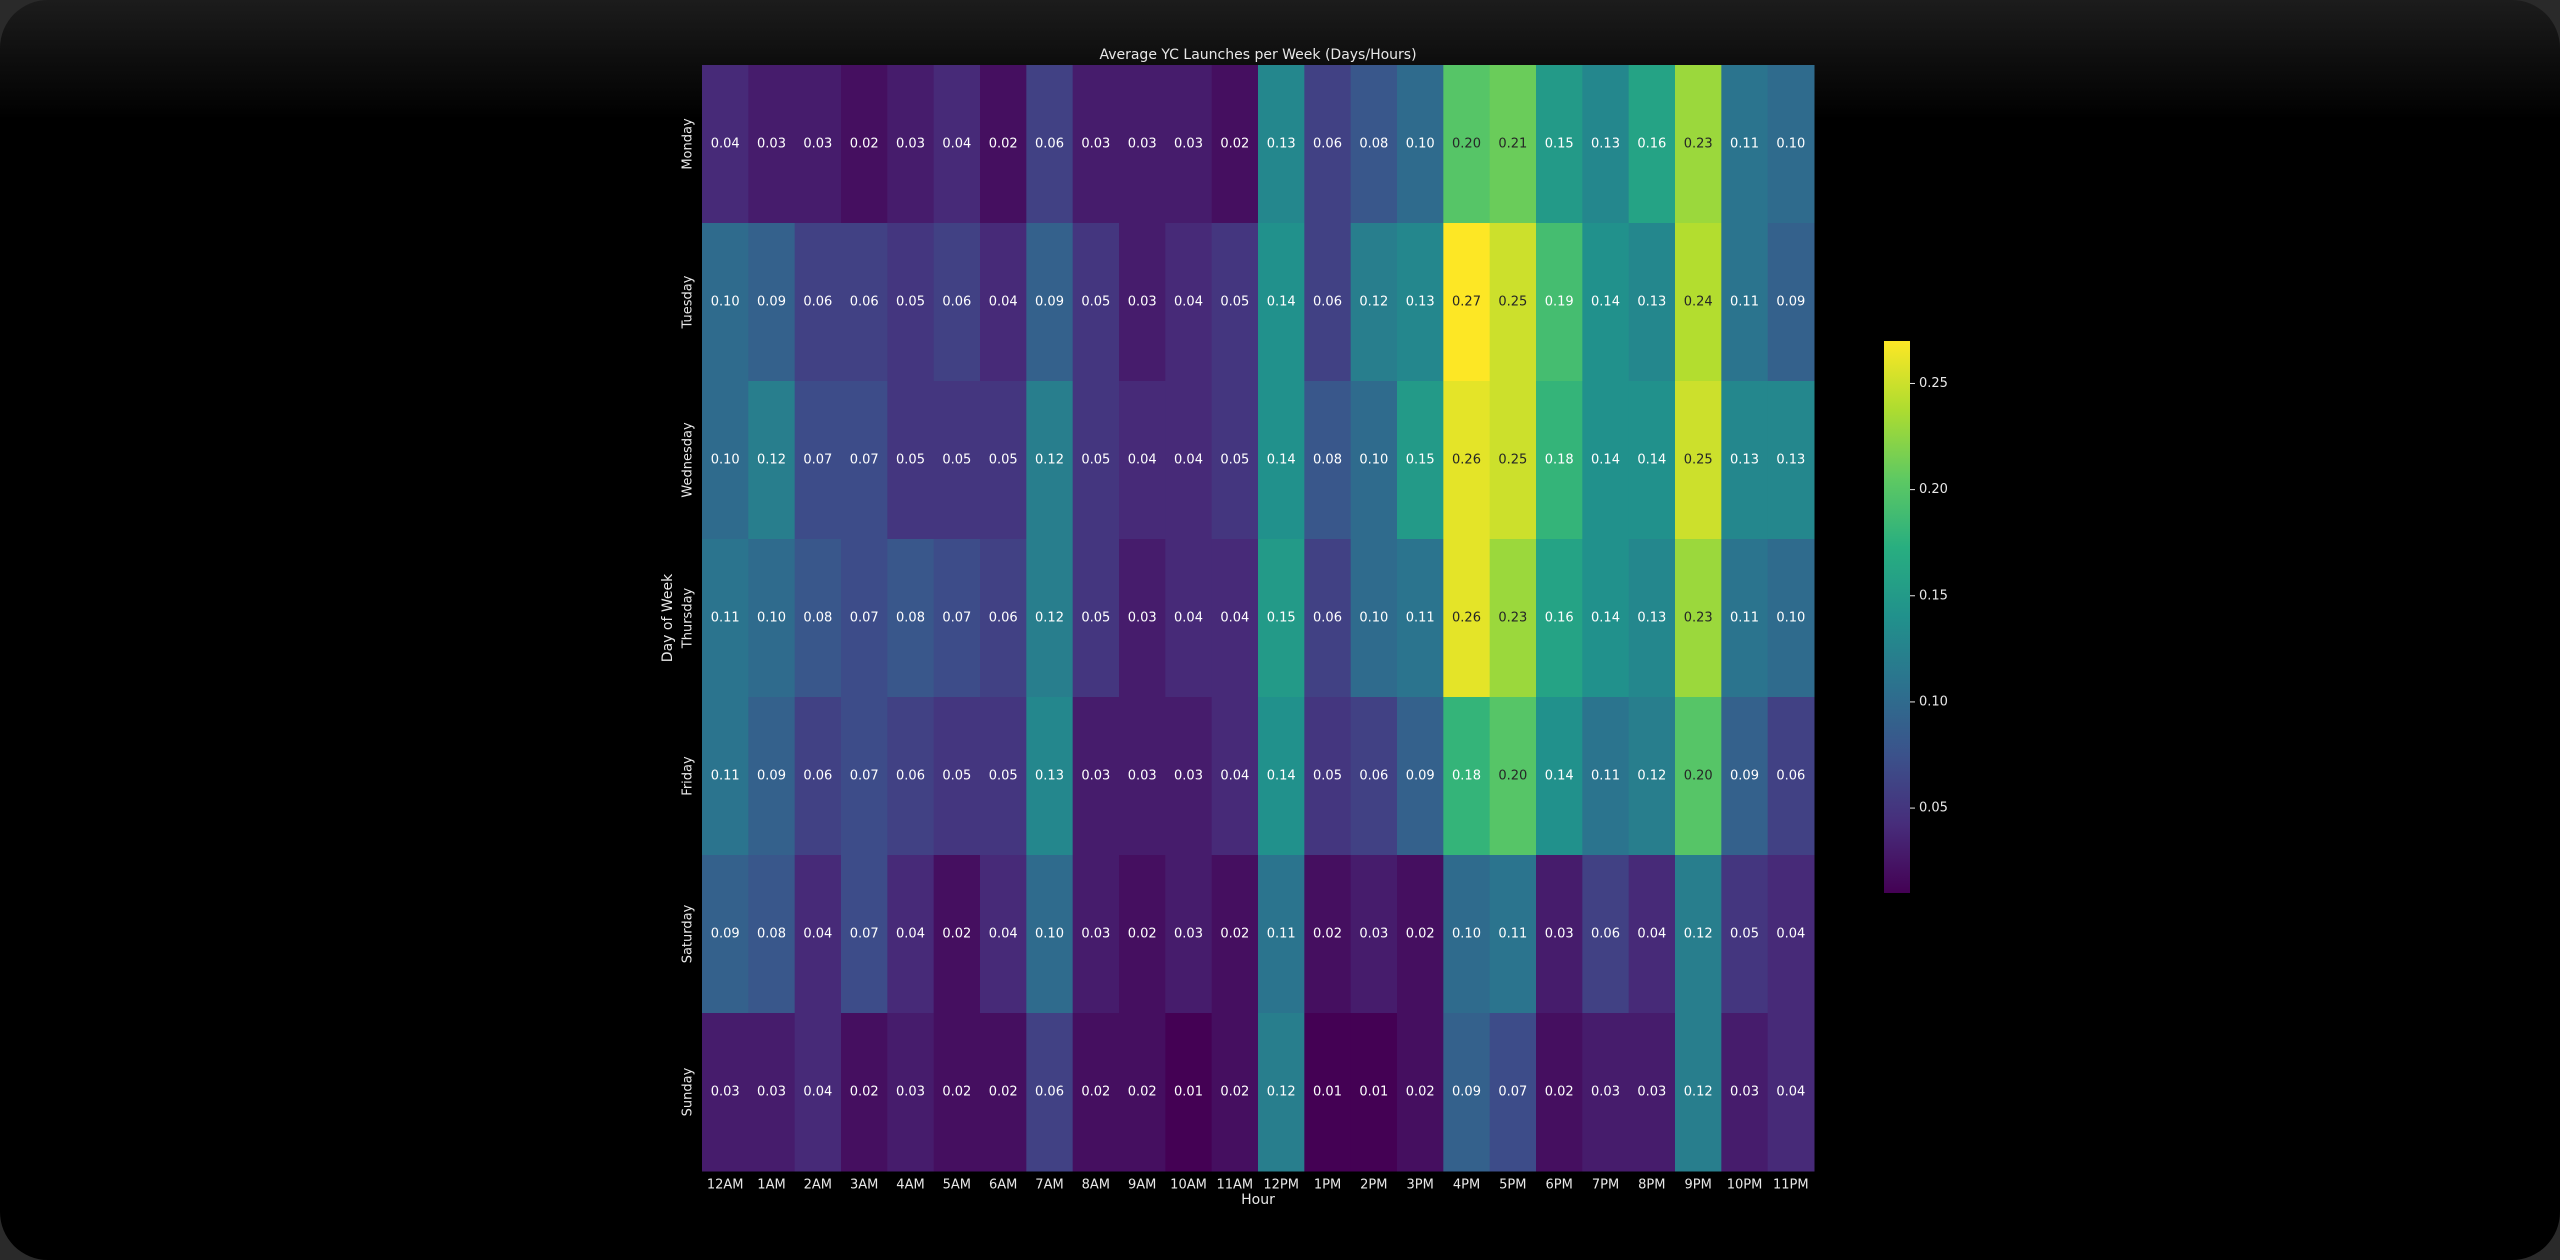 Image resolution: width=2560 pixels, height=1260 pixels. Describe the element at coordinates (771, 1185) in the screenshot. I see `x-tick-label: 1AM` at that location.